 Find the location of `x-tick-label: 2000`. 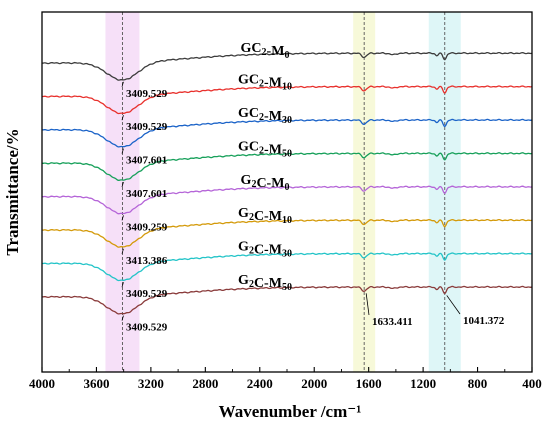

x-tick-label: 2000 is located at coordinates (314, 383).